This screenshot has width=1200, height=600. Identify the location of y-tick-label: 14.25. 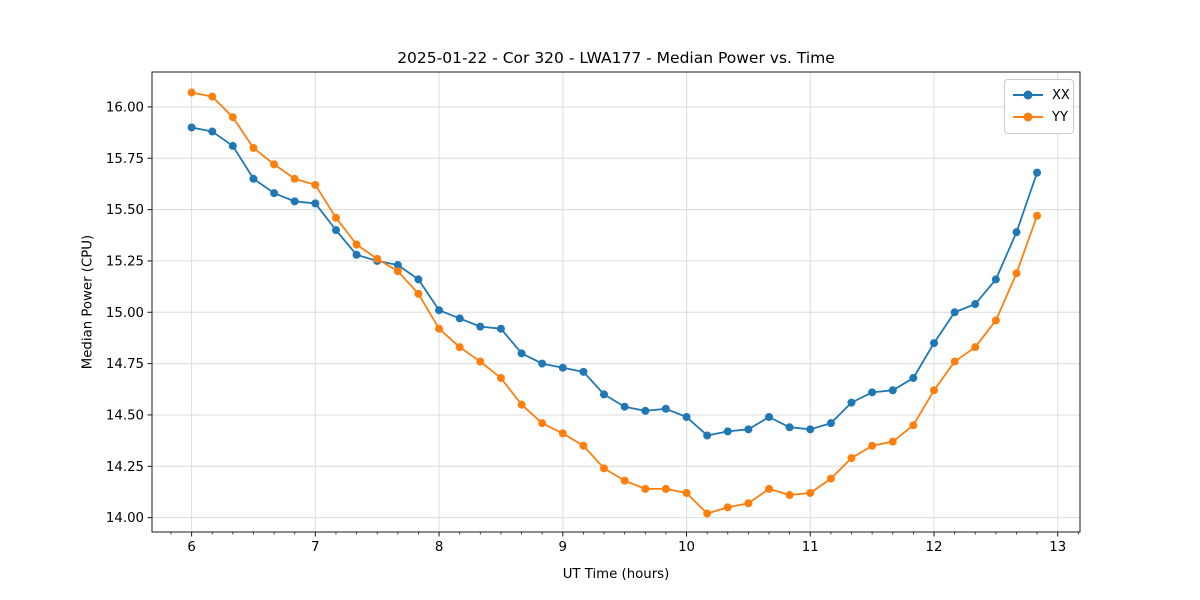
(125, 467).